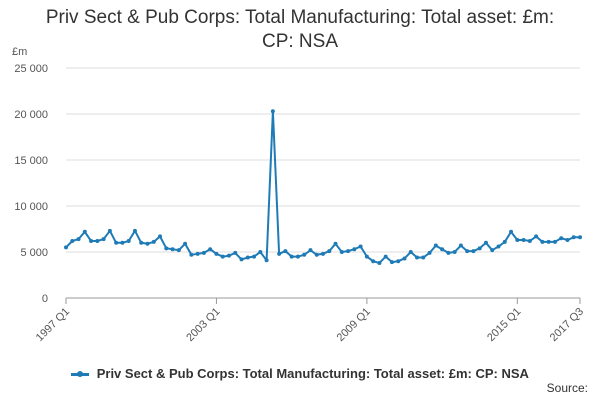 This screenshot has height=400, width=600. What do you see at coordinates (53, 325) in the screenshot?
I see `x-tick-label: 1997 Q1` at bounding box center [53, 325].